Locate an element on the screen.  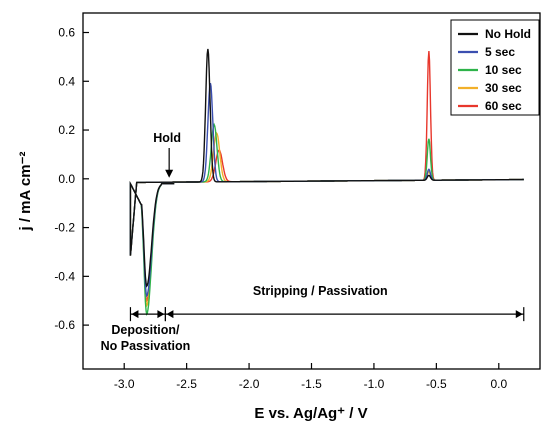
legend-entries: No Hold 5 sec 10 sec 30 sec 60 sec is located at coordinates (494, 70).